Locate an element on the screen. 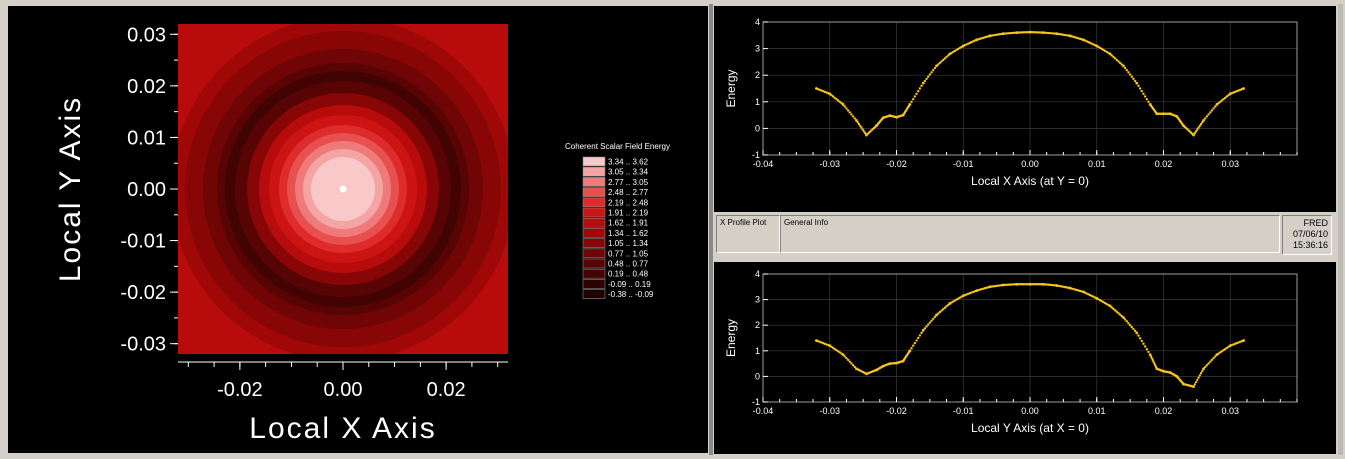  y-tick-label: 0.01 is located at coordinates (146, 138).